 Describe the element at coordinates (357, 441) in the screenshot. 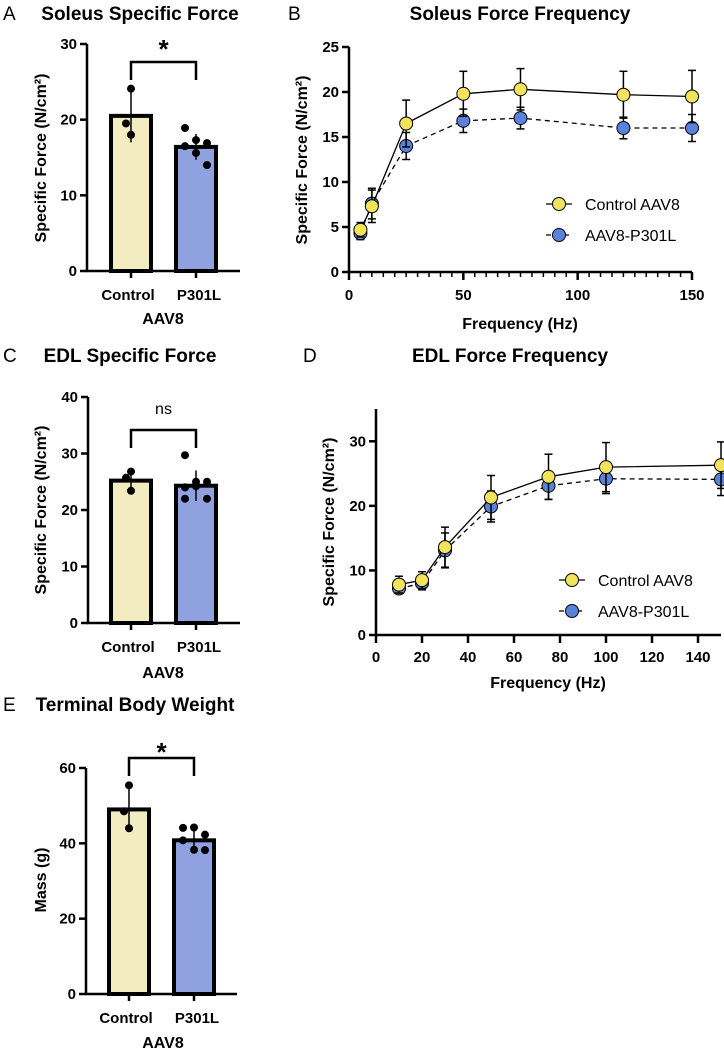

I see `panel-d-ytick-label: 30` at that location.